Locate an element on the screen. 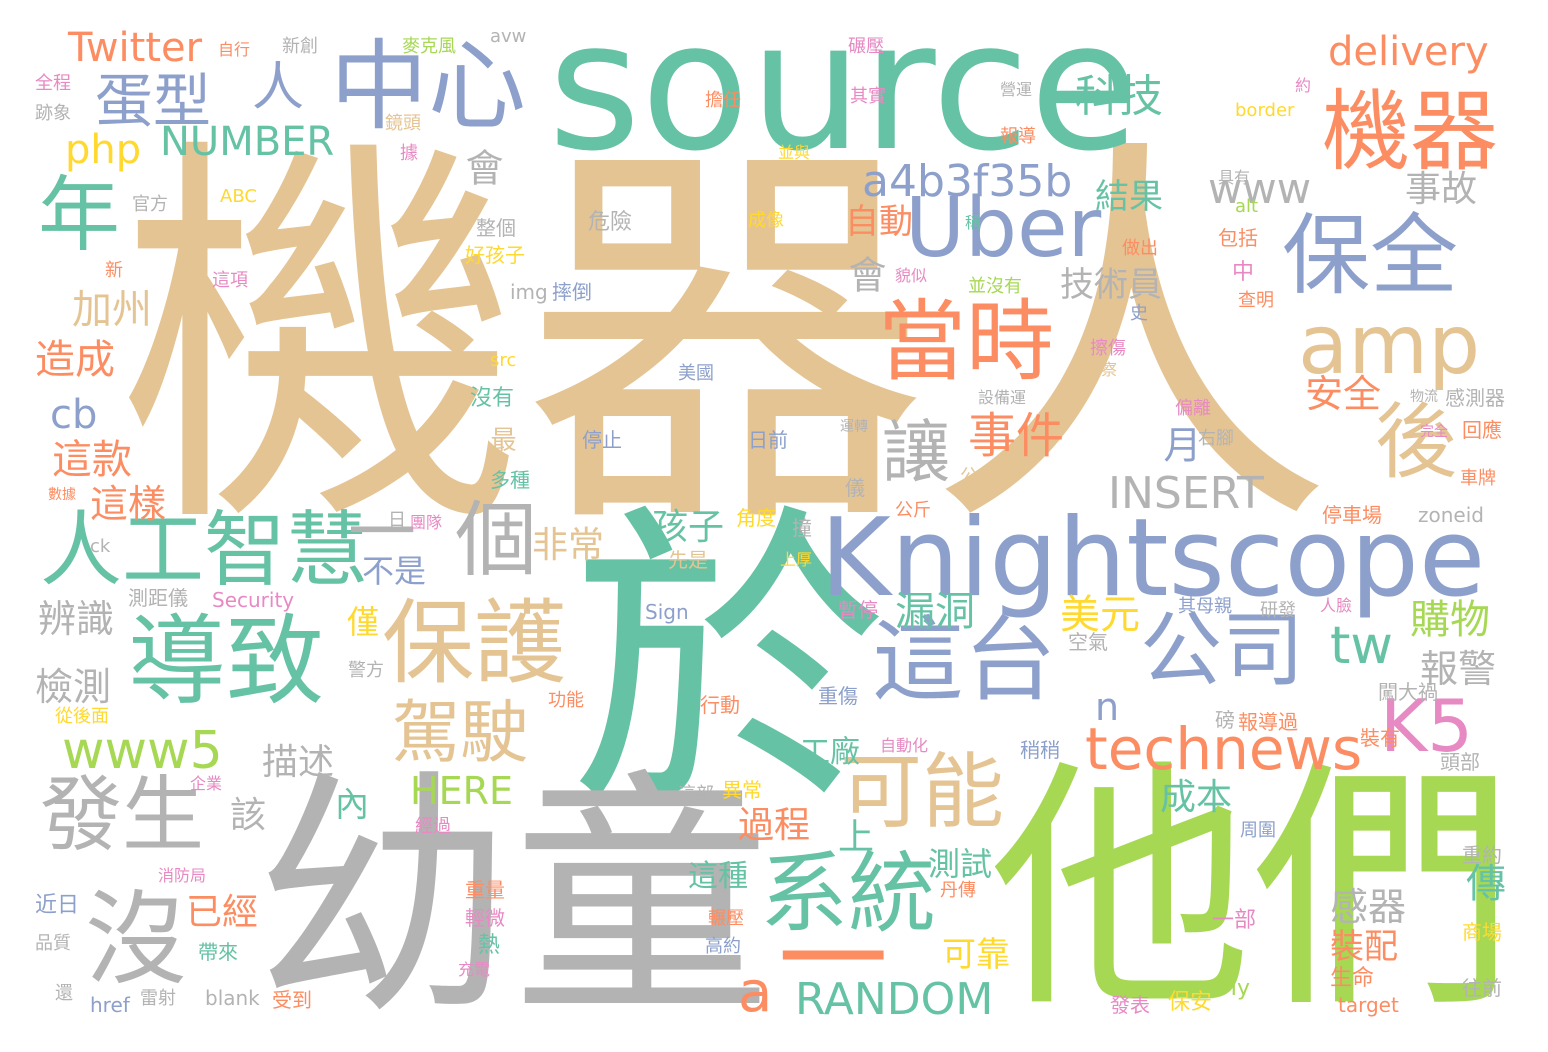  word-niya: 碾壓 is located at coordinates (866, 46).